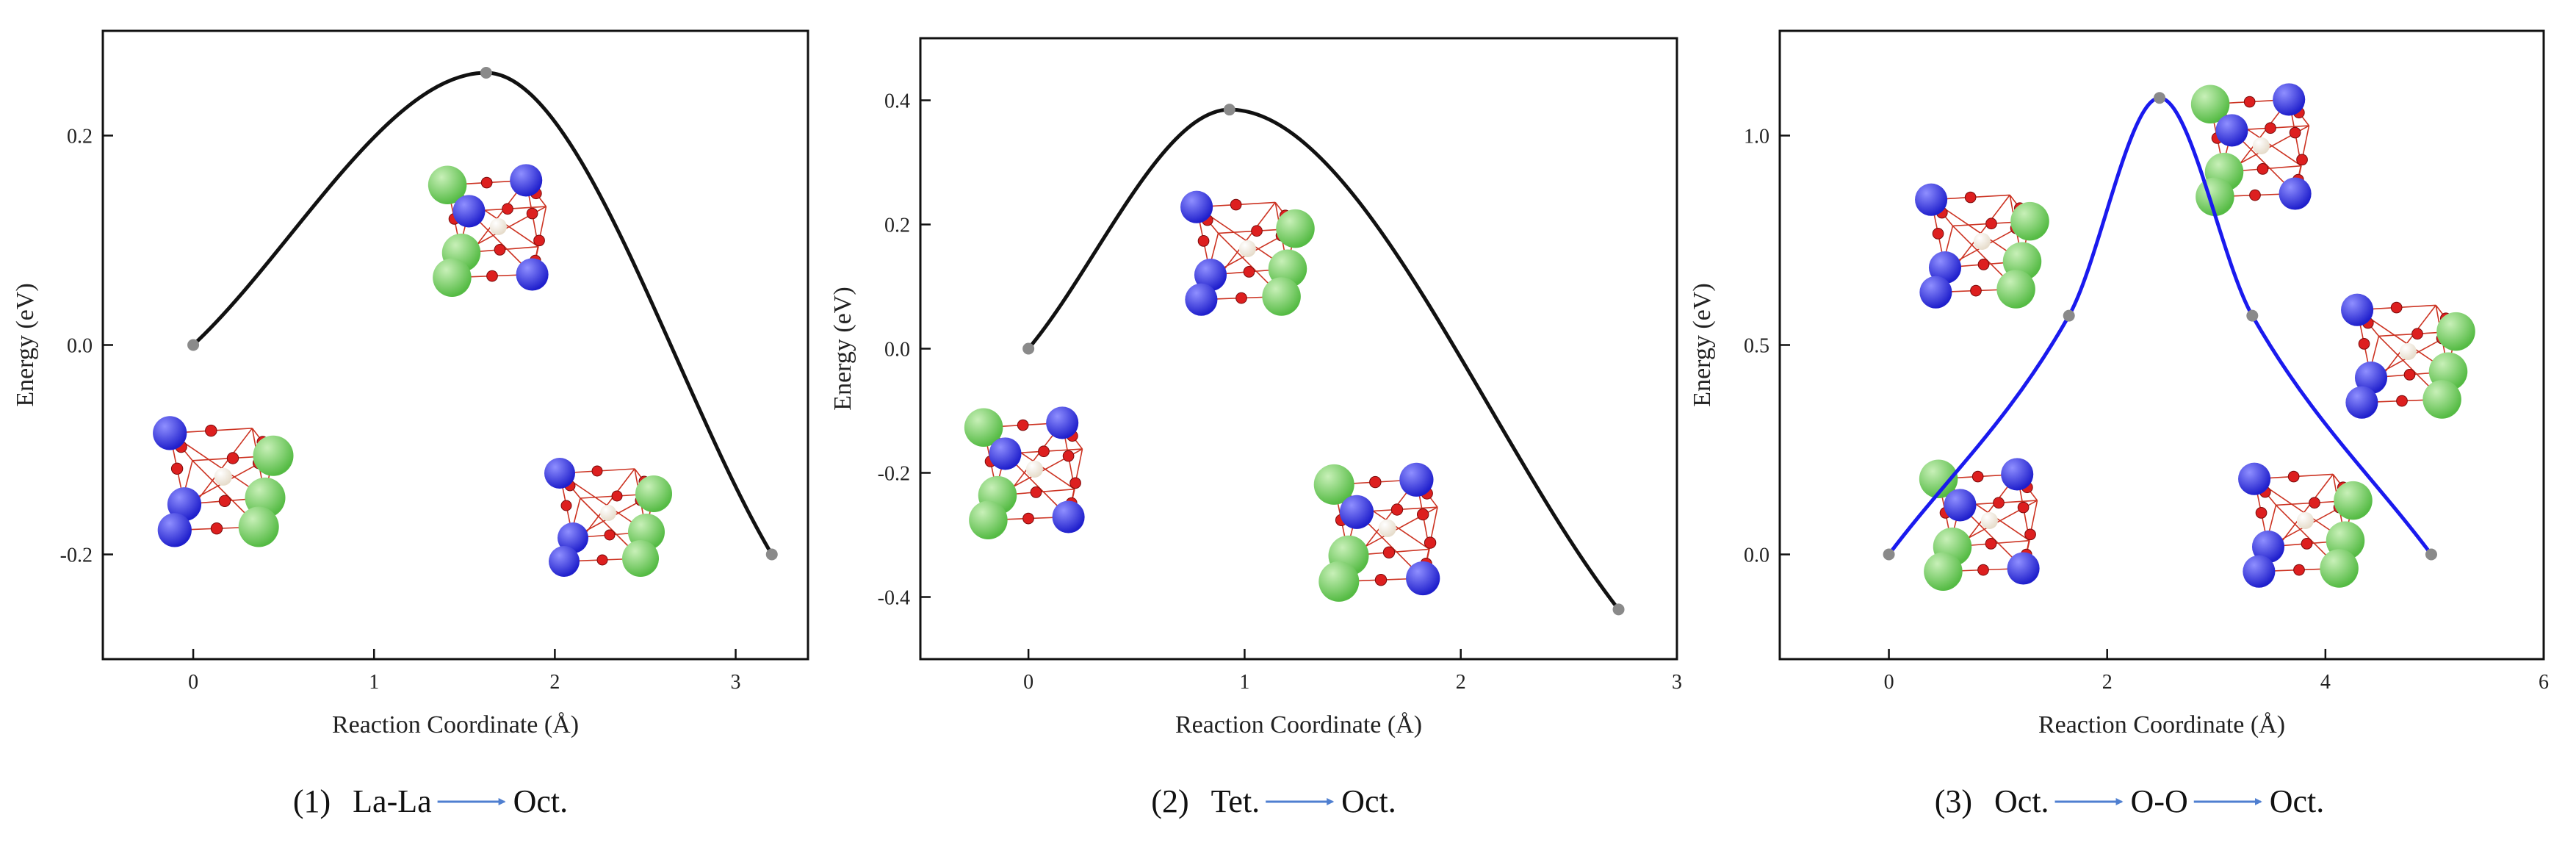  I want to click on caption-index: (2), so click(1169, 801).